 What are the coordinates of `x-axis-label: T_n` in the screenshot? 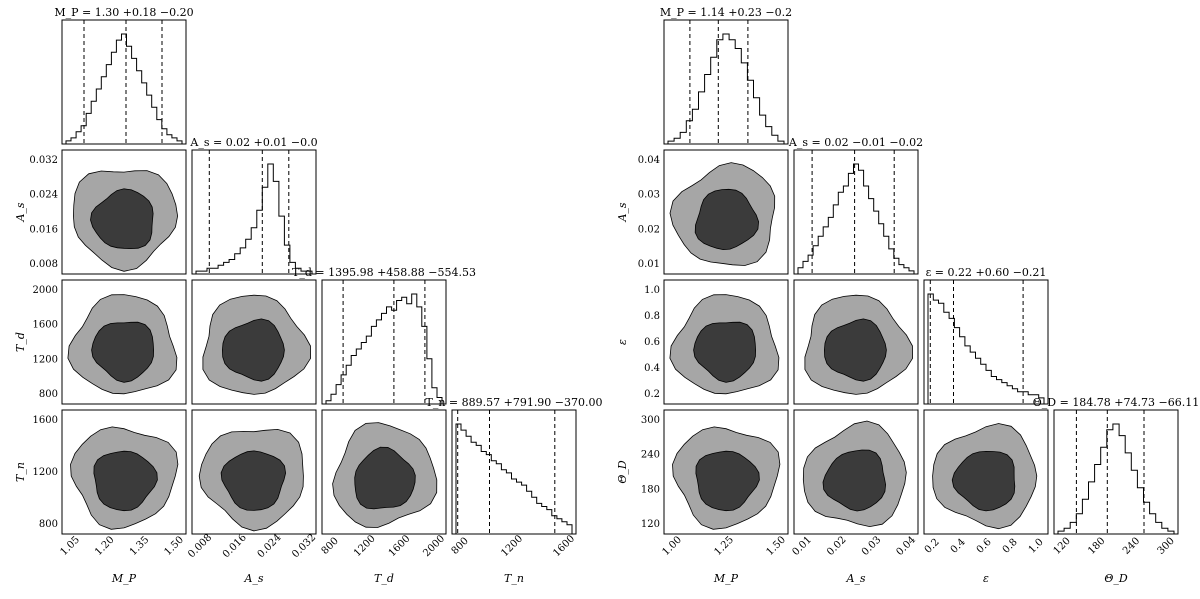 It's located at (514, 578).